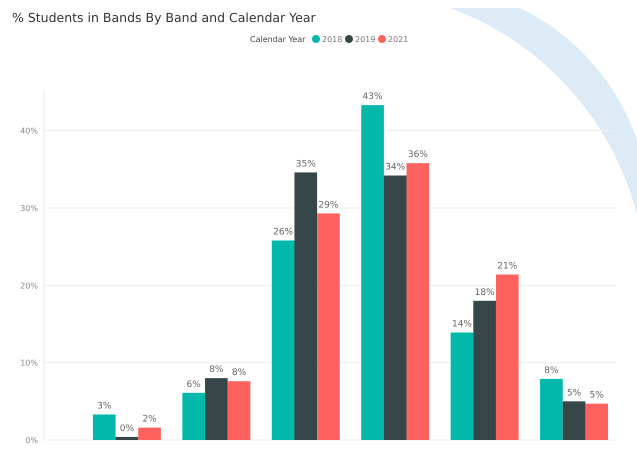  Describe the element at coordinates (29, 131) in the screenshot. I see `y-tick-label: 40%` at that location.